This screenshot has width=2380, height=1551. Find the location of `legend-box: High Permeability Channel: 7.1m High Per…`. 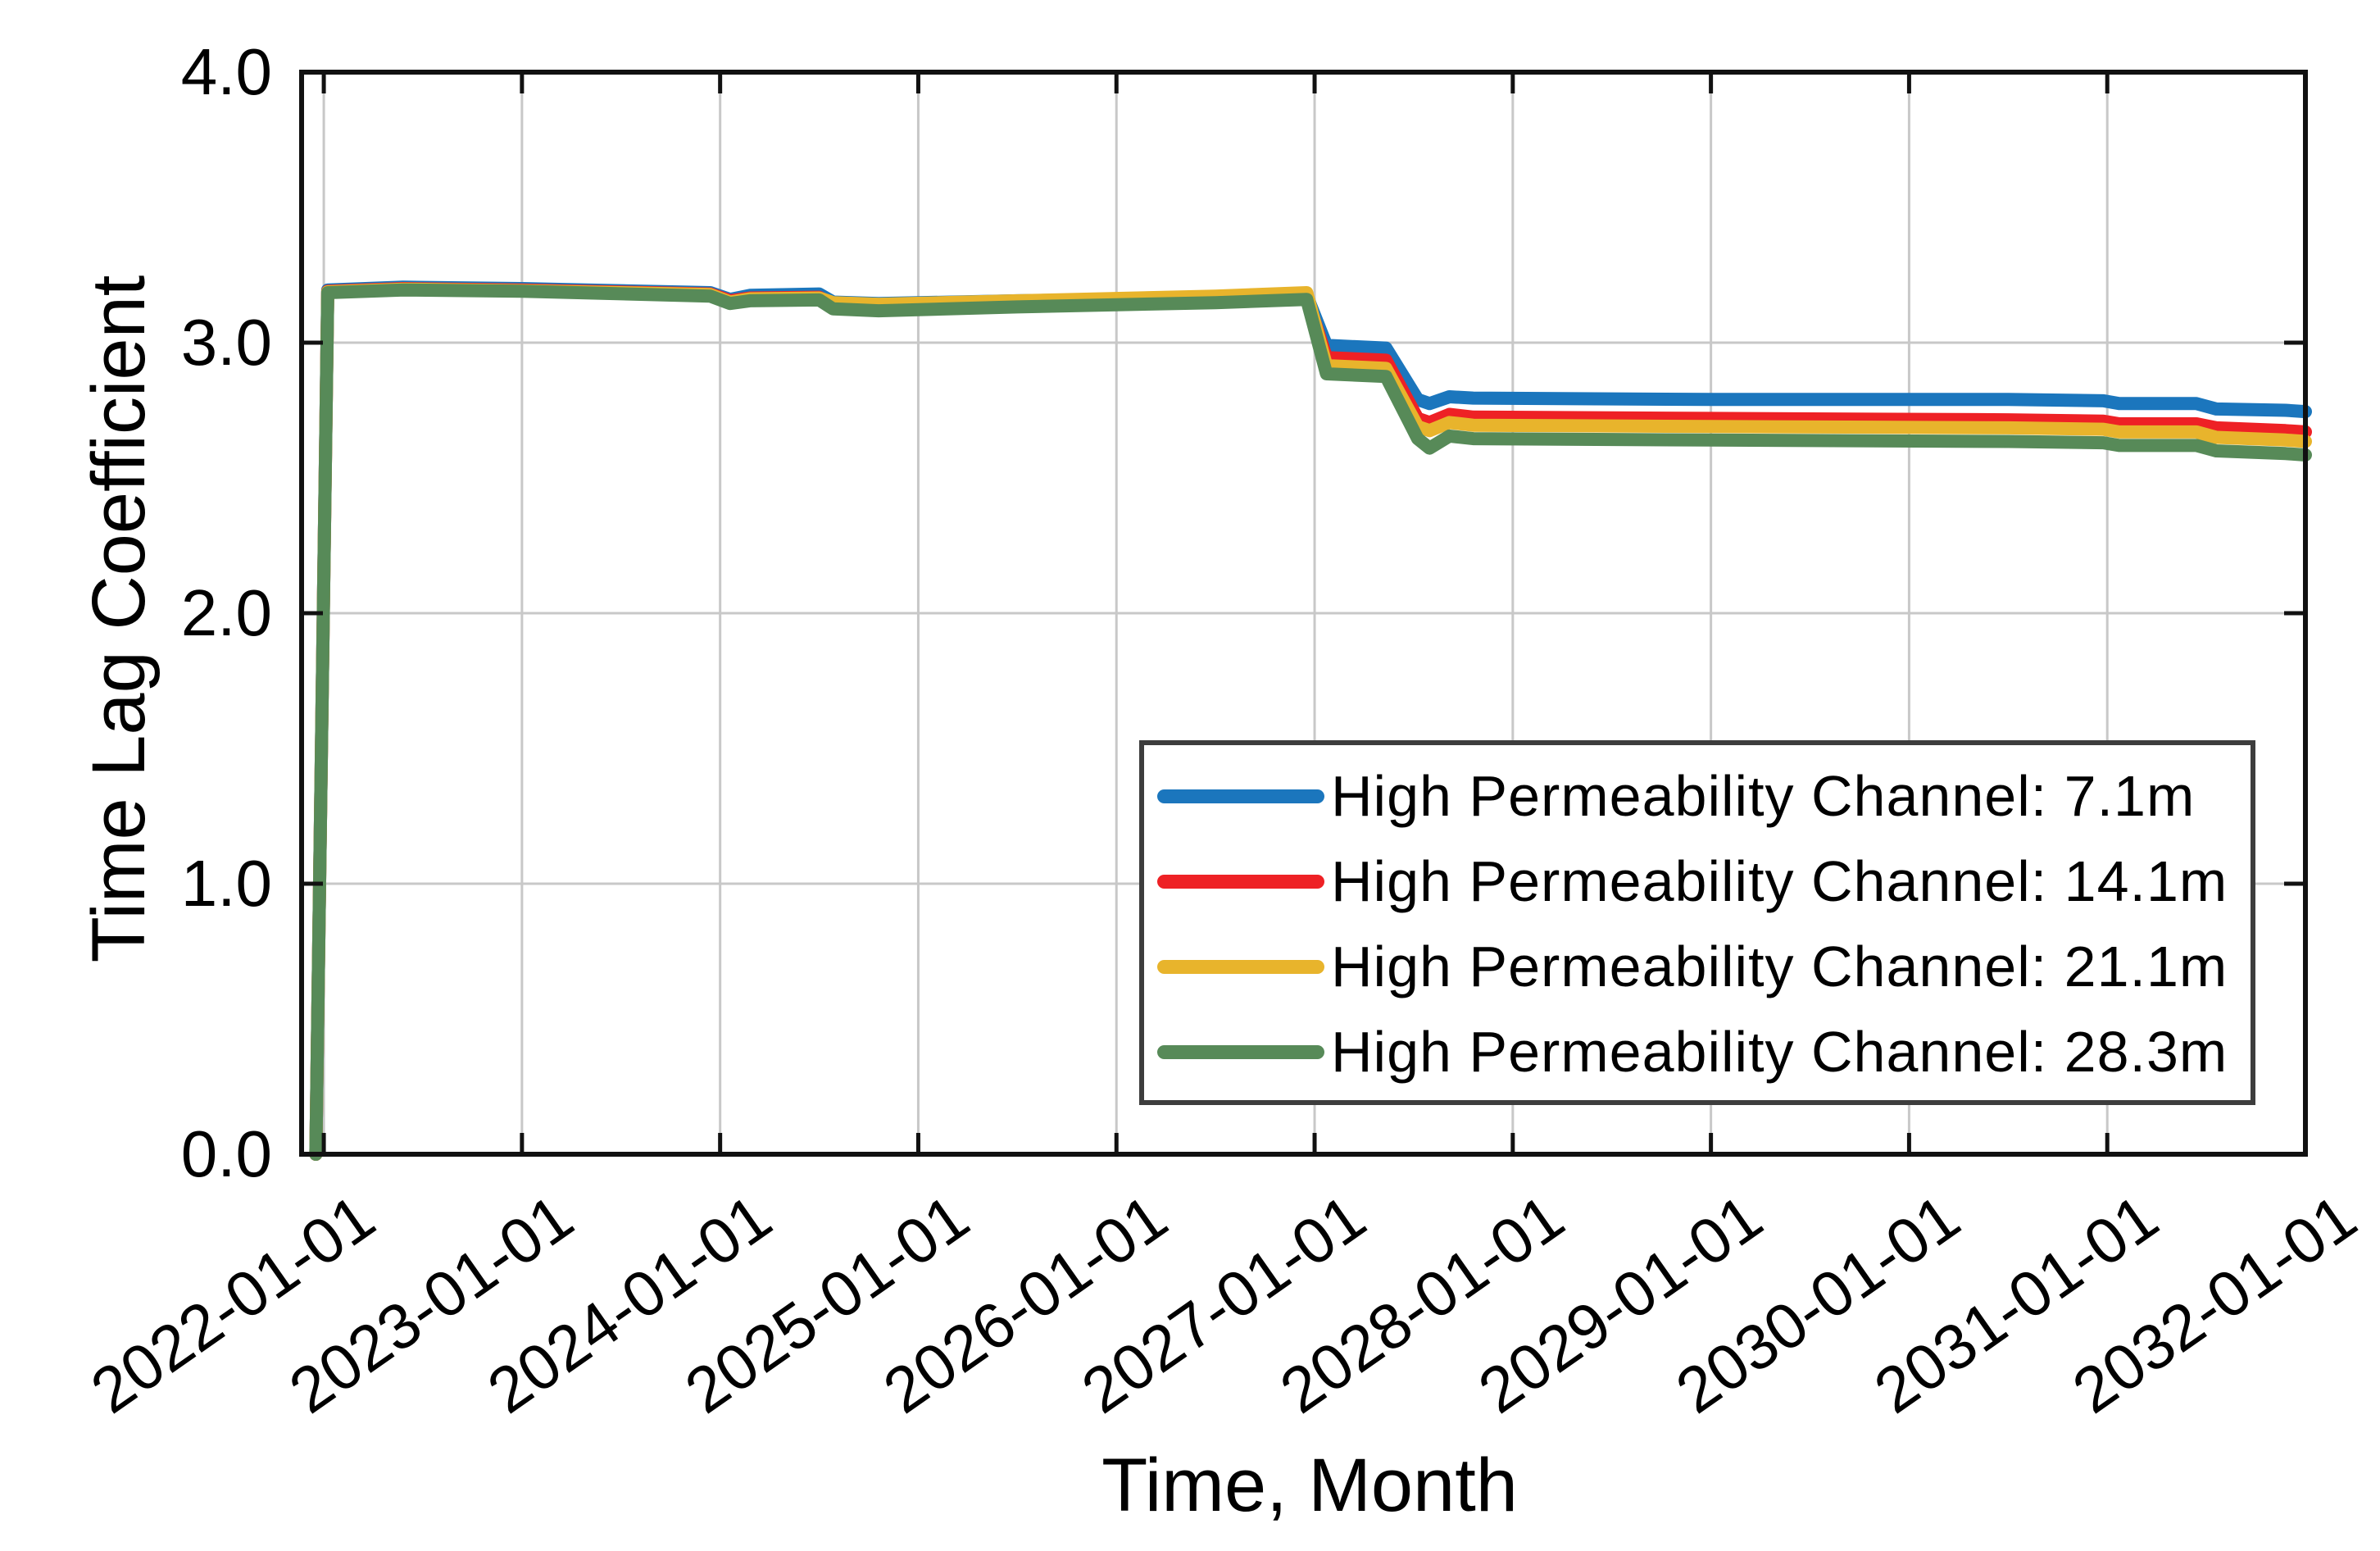

legend-box: High Permeability Channel: 7.1m High Per… is located at coordinates (1697, 922).